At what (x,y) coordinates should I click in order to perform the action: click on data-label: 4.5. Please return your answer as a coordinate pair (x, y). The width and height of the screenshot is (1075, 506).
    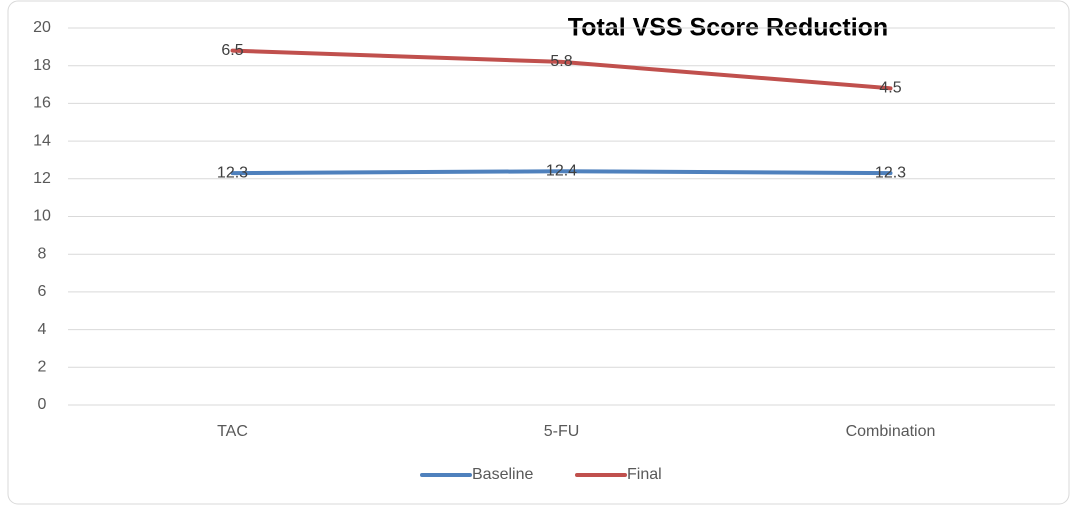
    Looking at the image, I should click on (890, 88).